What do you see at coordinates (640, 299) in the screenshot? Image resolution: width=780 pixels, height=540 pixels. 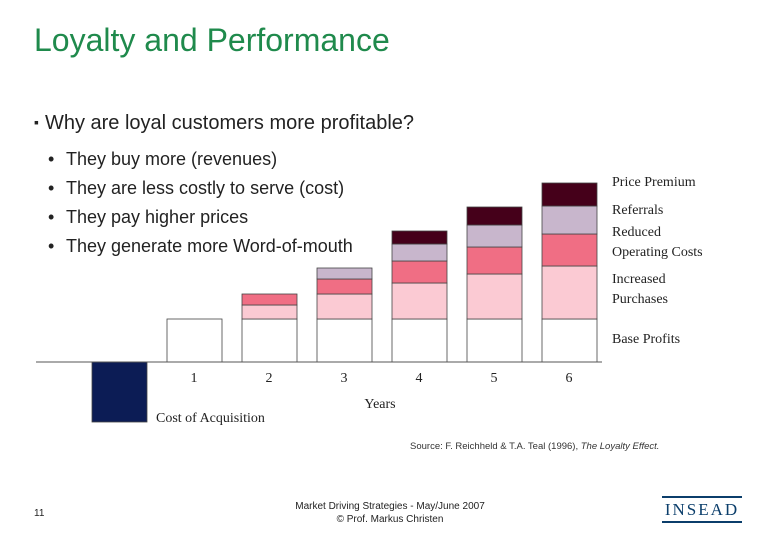 I see `legend-label: Purchases` at bounding box center [640, 299].